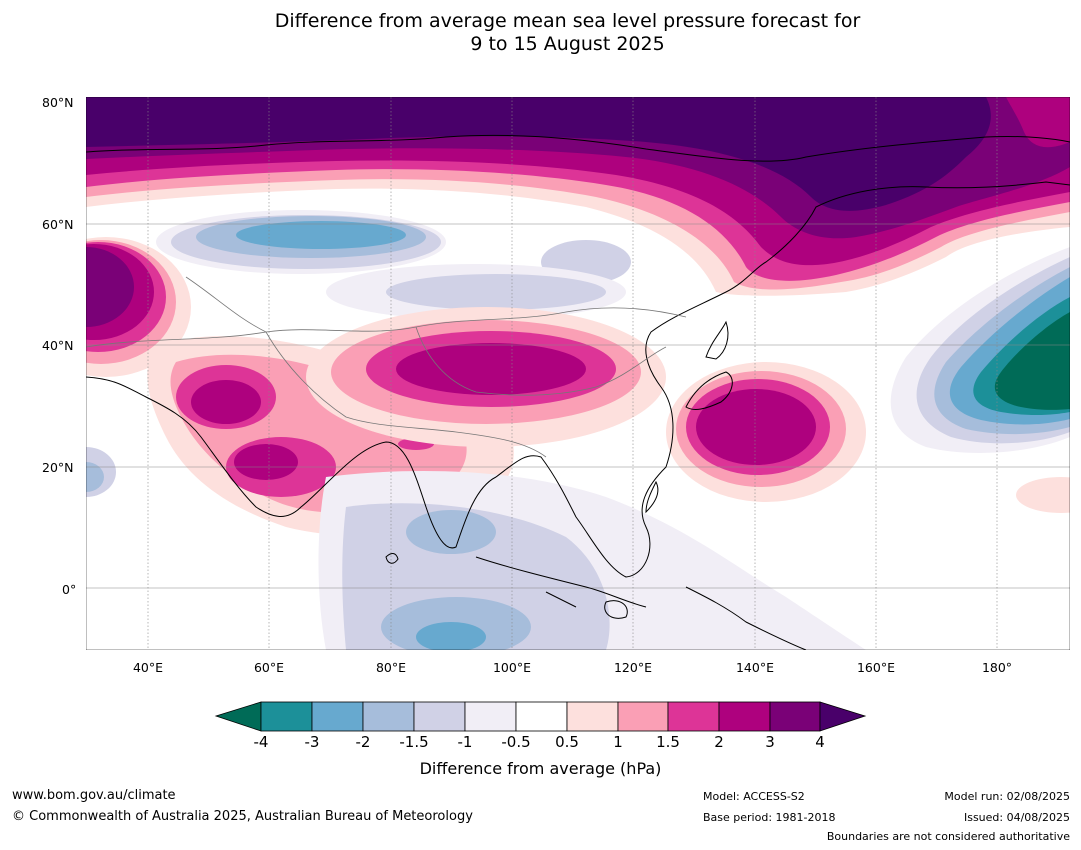  Describe the element at coordinates (668, 742) in the screenshot. I see `colorbar-tick: 1.5` at that location.